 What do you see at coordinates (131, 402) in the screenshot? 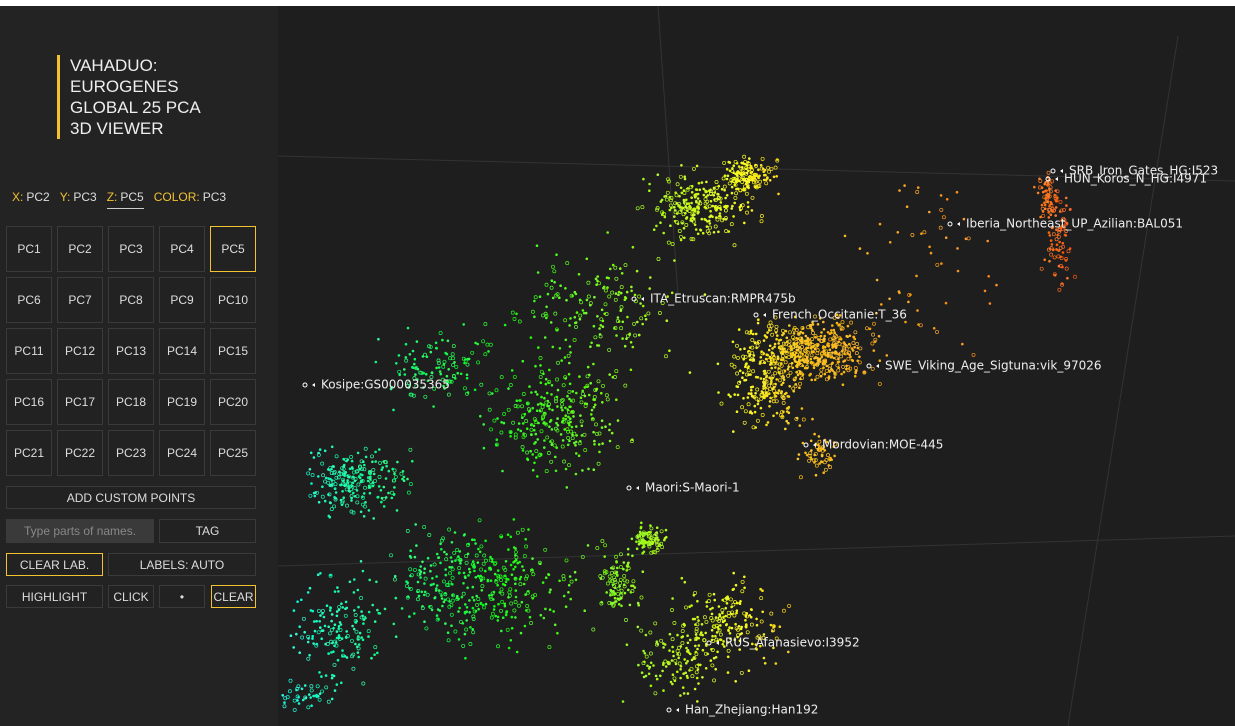
I see `pc-button: PC18` at bounding box center [131, 402].